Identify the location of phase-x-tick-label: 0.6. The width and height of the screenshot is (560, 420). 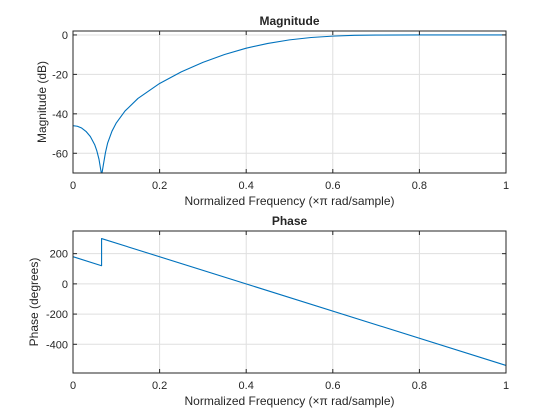
(332, 386).